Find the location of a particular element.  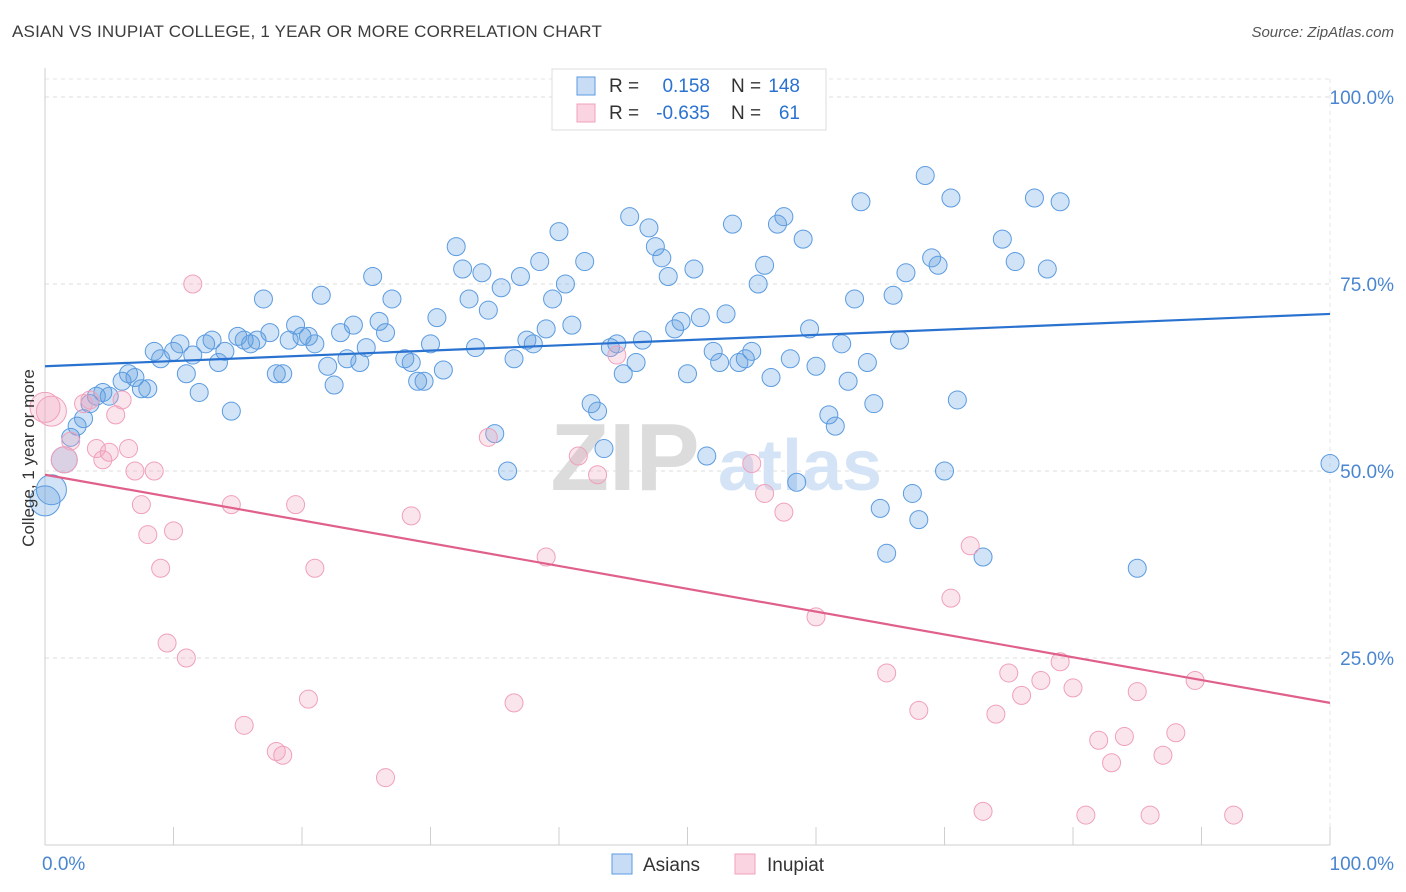

legend-swatch-inupiat is located at coordinates (745, 864).